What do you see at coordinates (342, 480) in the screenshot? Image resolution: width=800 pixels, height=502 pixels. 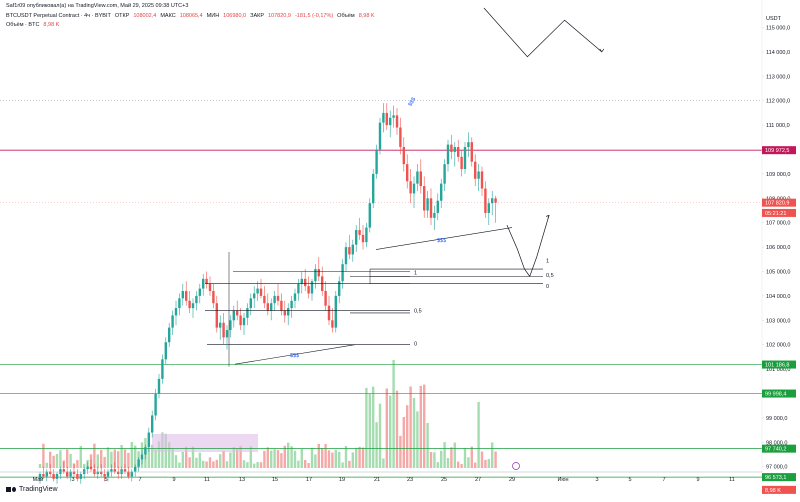 I see `x-tick-label: 19` at bounding box center [342, 480].